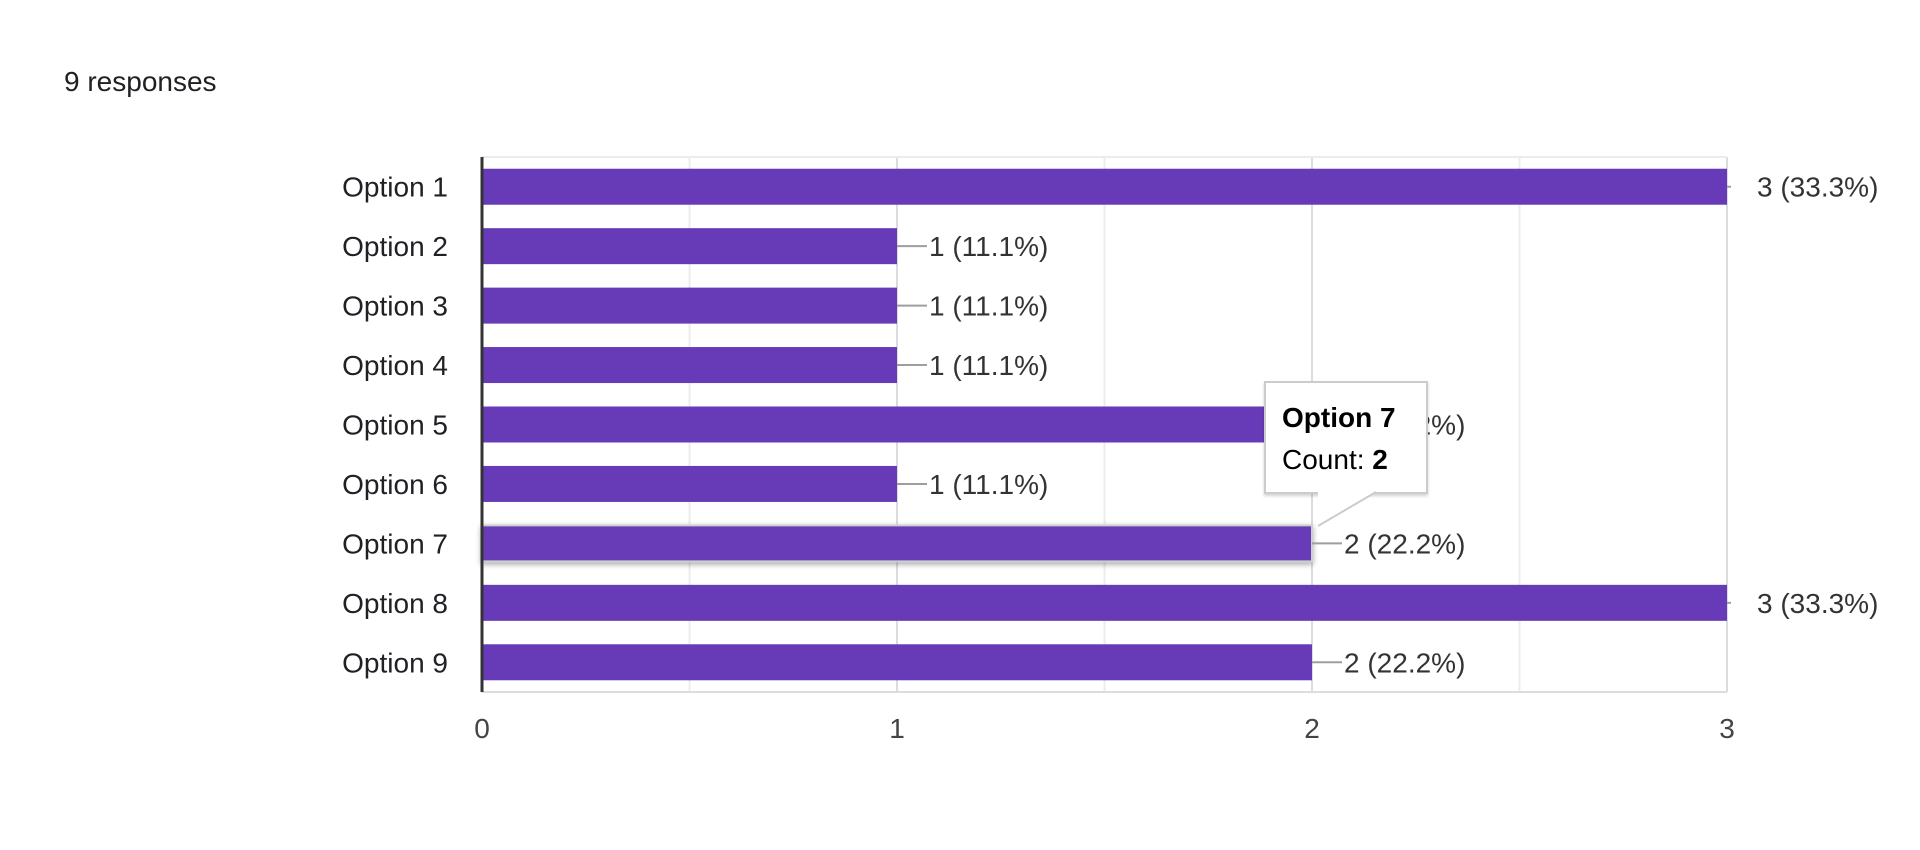  I want to click on tooltip-pointer, so click(1347, 509).